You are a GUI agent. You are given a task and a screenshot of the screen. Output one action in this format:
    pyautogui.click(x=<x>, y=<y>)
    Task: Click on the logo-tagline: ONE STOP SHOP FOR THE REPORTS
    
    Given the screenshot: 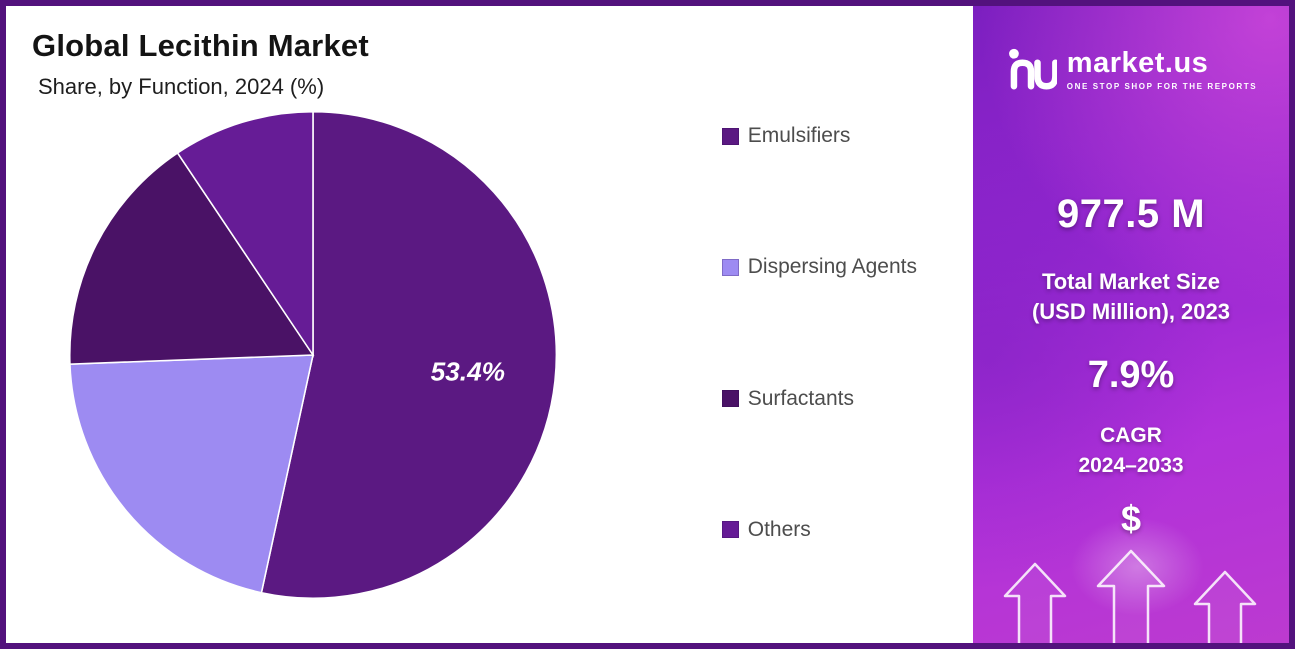 What is the action you would take?
    pyautogui.click(x=1162, y=86)
    